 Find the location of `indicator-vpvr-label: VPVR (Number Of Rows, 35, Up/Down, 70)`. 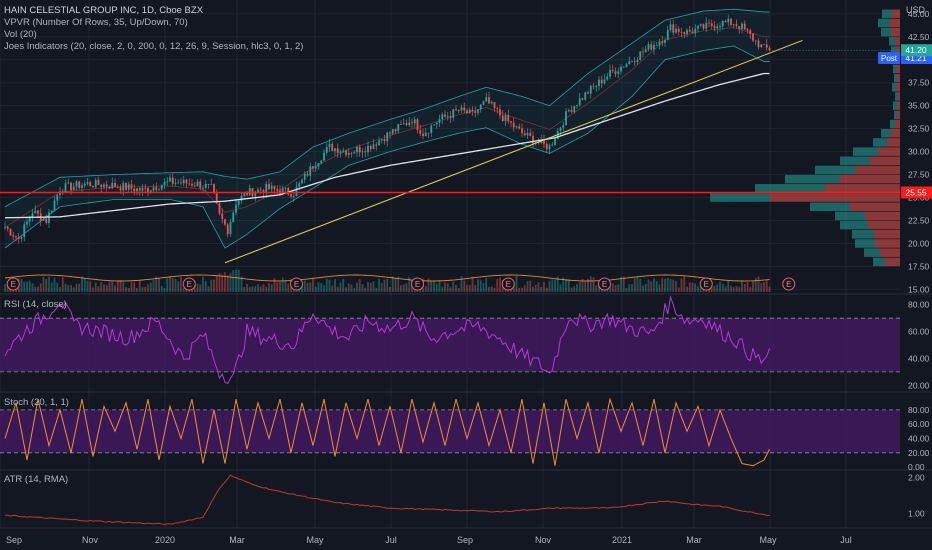

indicator-vpvr-label: VPVR (Number Of Rows, 35, Up/Down, 70) is located at coordinates (96, 22).